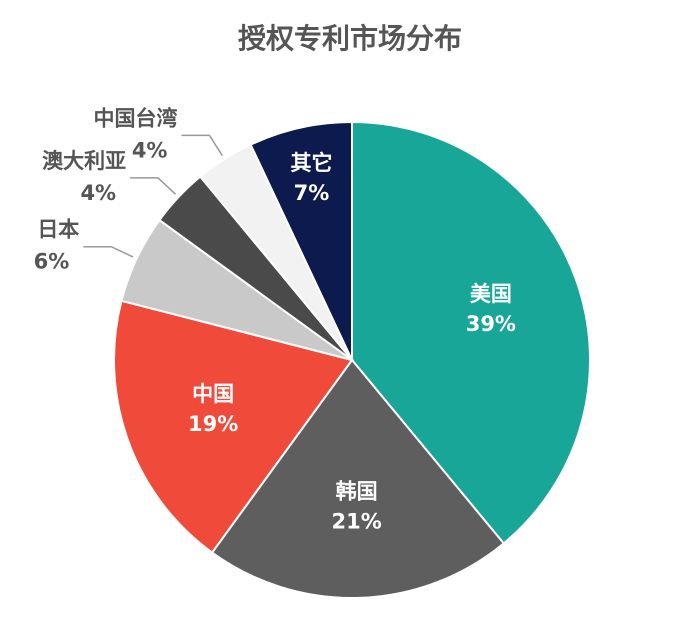 The width and height of the screenshot is (700, 634). I want to click on slice-label: 美国, so click(491, 294).